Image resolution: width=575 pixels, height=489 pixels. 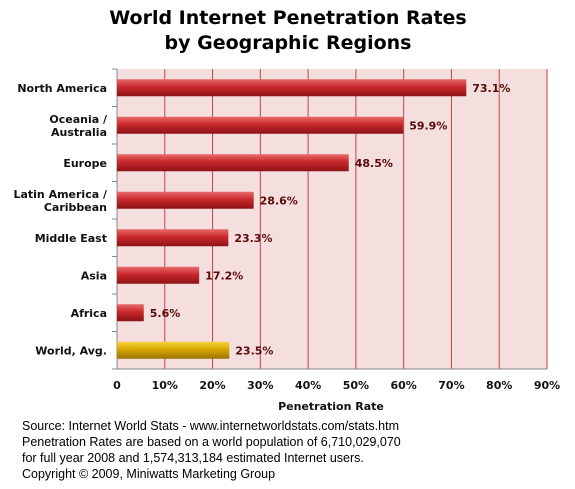 What do you see at coordinates (173, 350) in the screenshot?
I see `bar-world-average` at bounding box center [173, 350].